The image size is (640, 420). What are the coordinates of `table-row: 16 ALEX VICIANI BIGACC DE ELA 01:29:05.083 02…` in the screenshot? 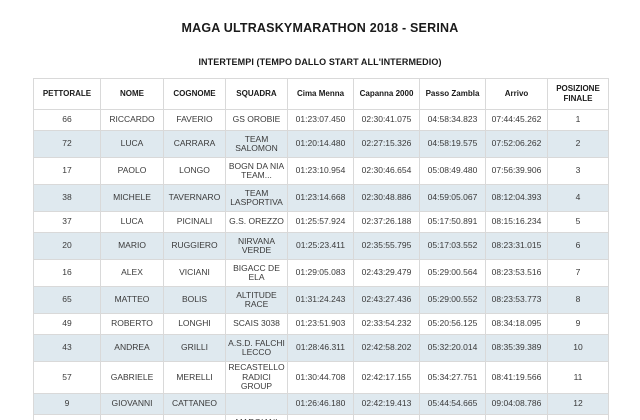 It's located at (321, 273).